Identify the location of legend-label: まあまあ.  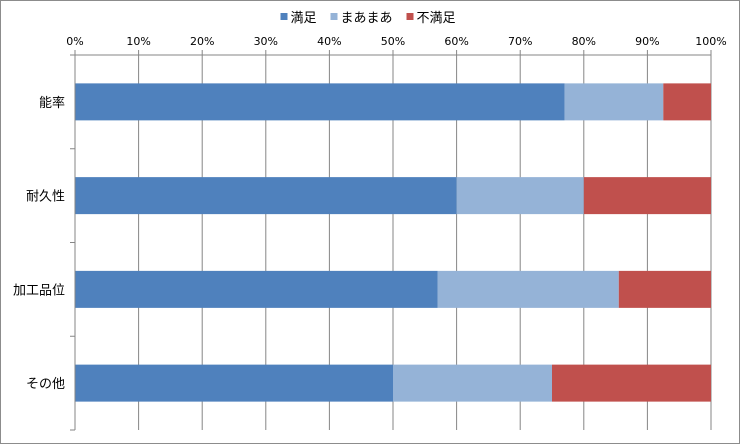
(367, 18).